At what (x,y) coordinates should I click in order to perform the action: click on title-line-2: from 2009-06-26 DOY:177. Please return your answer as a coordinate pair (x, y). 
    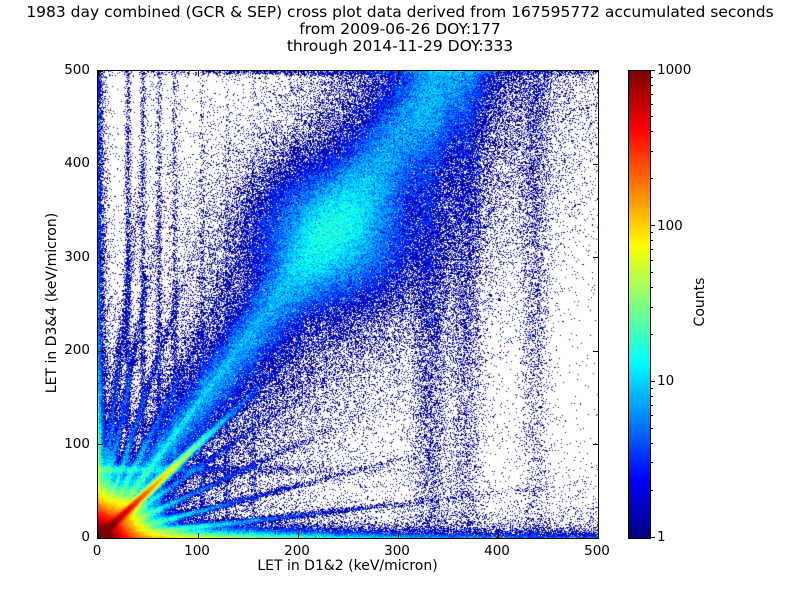
    Looking at the image, I should click on (400, 29).